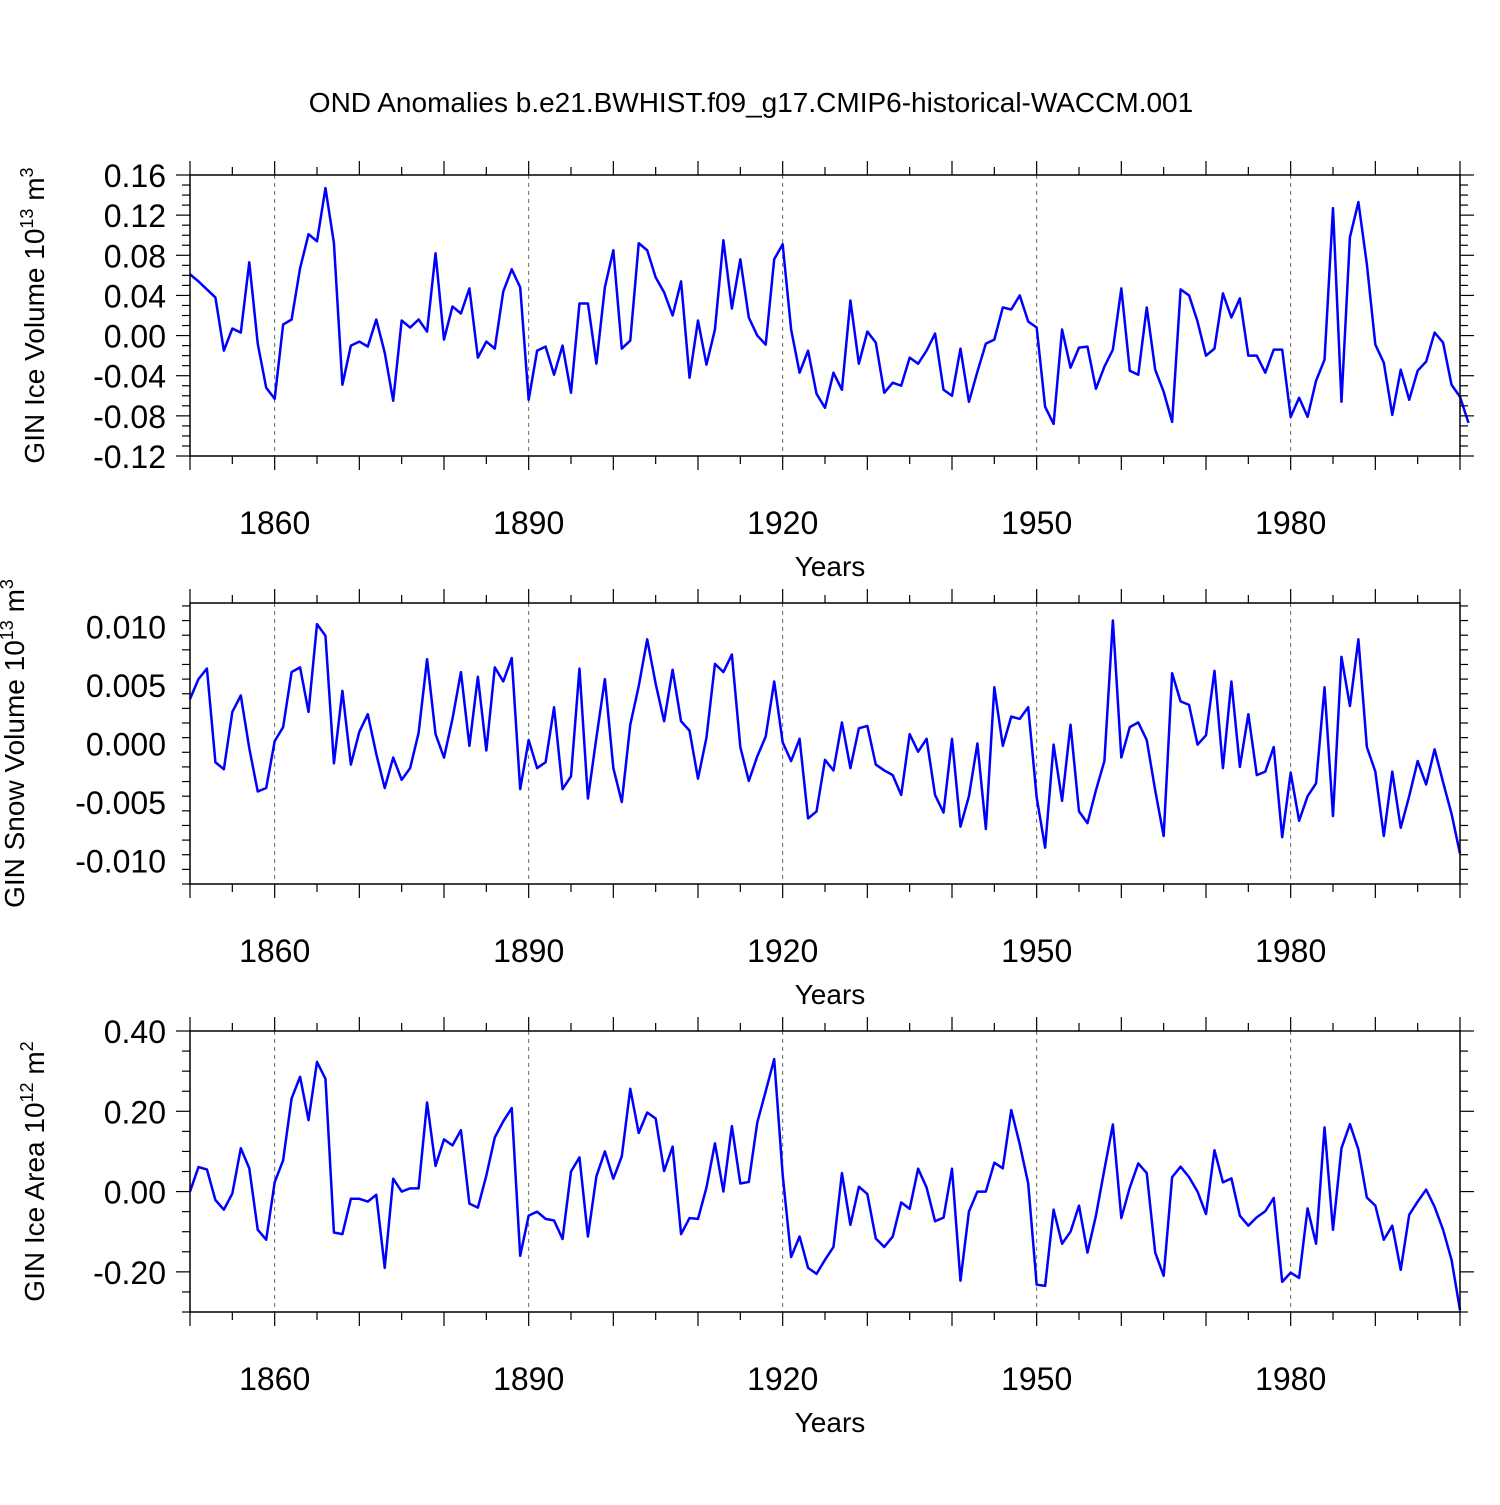 The image size is (1500, 1505). I want to click on y-tick-label: -0.12, so click(129, 457).